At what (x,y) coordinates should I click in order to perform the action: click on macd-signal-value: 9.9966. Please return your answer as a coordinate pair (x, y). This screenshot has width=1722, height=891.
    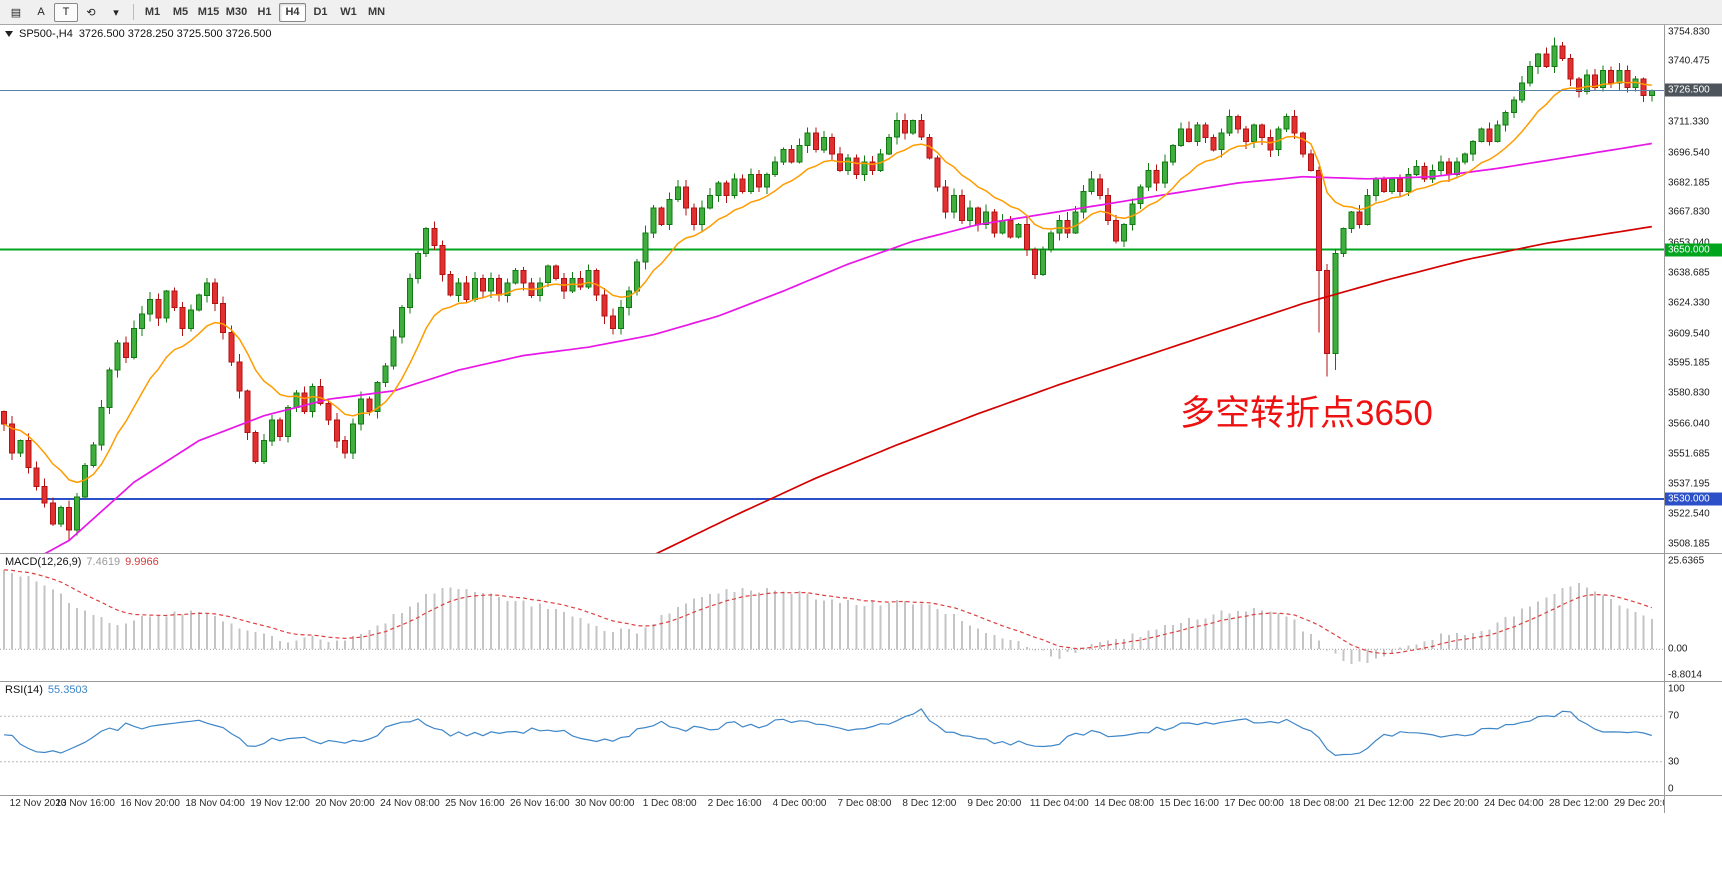
    Looking at the image, I should click on (142, 562).